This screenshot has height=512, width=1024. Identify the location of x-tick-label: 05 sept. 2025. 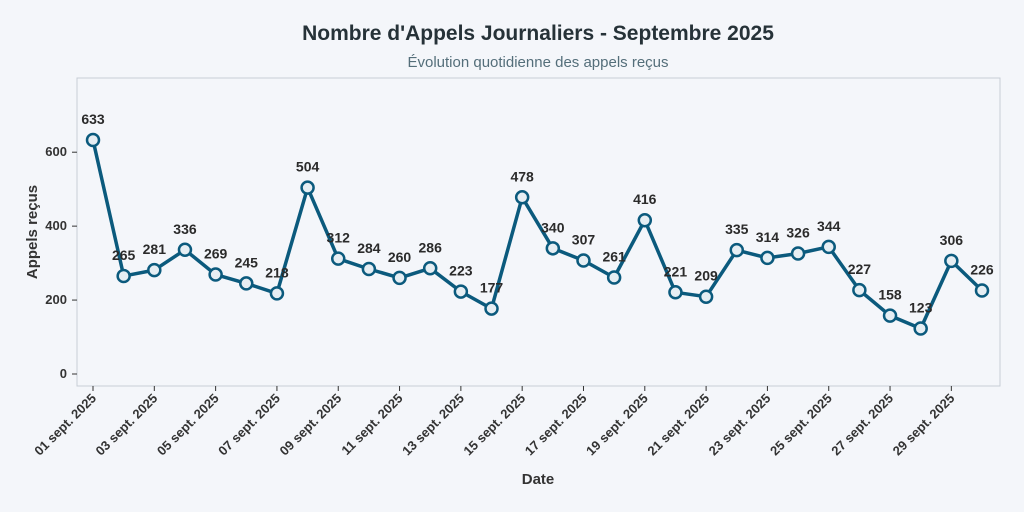
(188, 425).